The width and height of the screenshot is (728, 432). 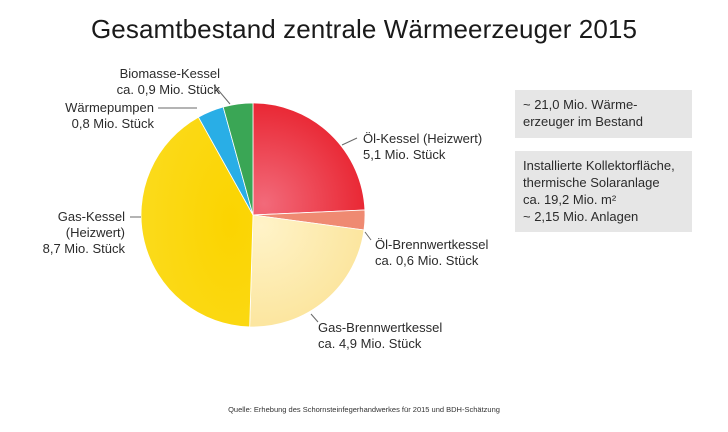 I want to click on label-oel-kessel-name: Öl-Kessel (Heizwert), so click(x=423, y=138).